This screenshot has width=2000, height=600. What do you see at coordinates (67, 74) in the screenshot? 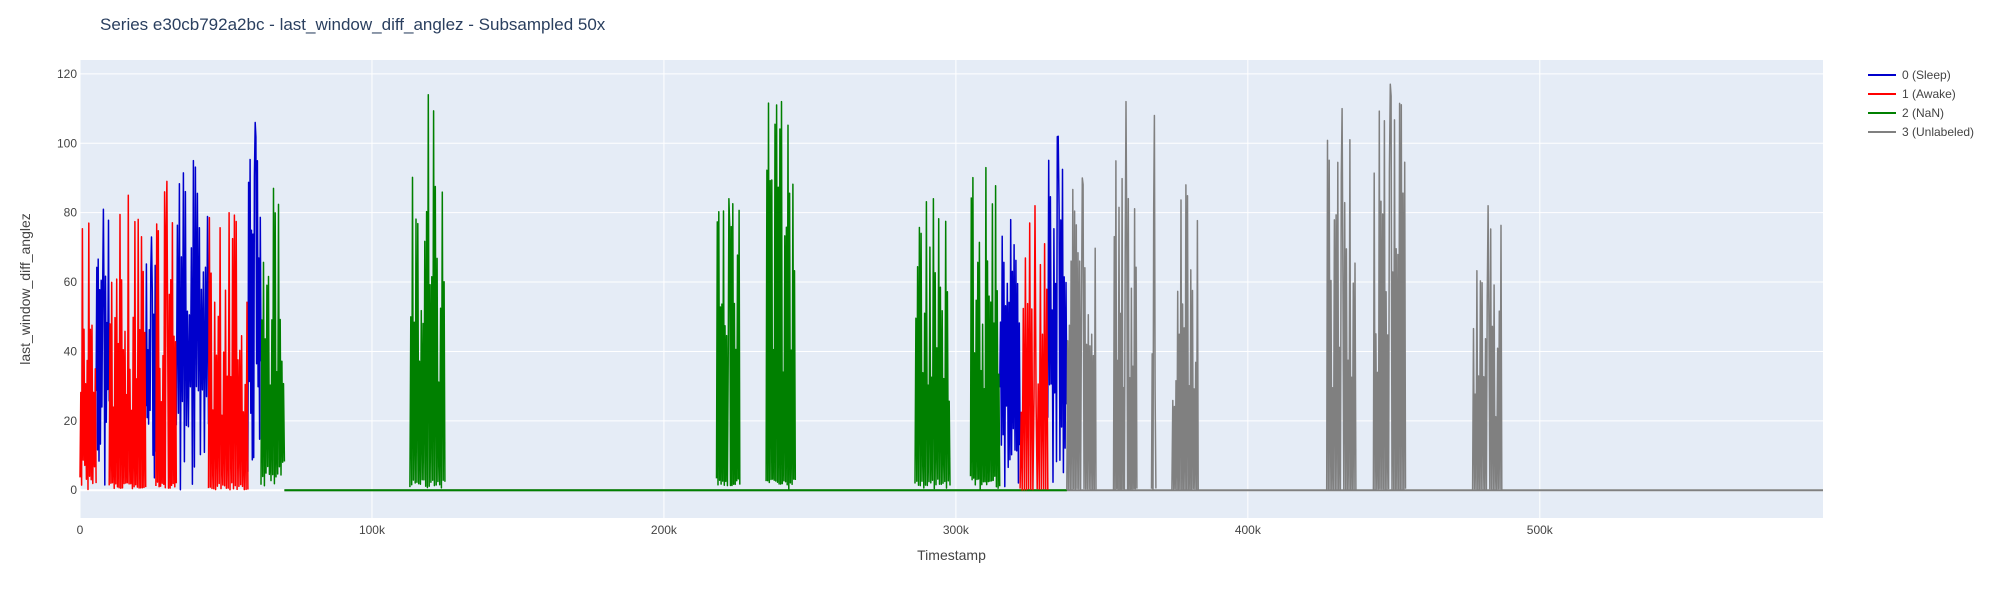
I see `y-tick-label: 120` at bounding box center [67, 74].